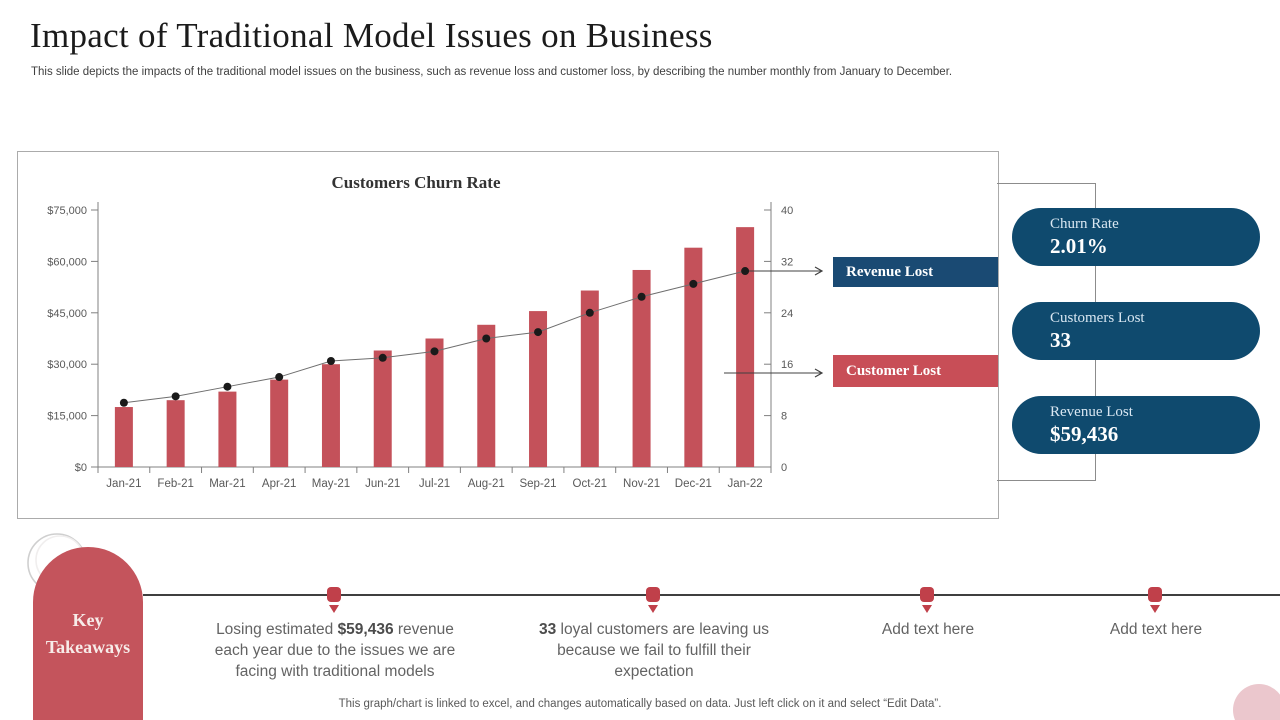  I want to click on stat-pill-customers-lost: Customers Lost 33, so click(1136, 331).